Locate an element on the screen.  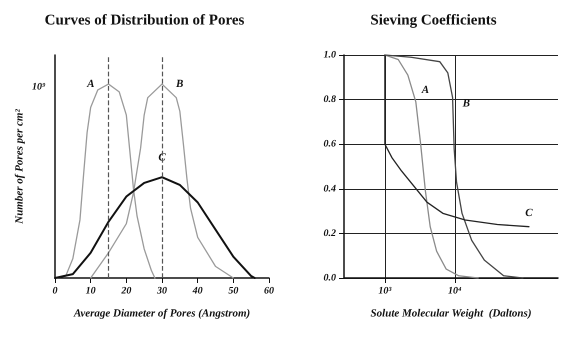
x-tick-label: 10⁴ is located at coordinates (455, 291).